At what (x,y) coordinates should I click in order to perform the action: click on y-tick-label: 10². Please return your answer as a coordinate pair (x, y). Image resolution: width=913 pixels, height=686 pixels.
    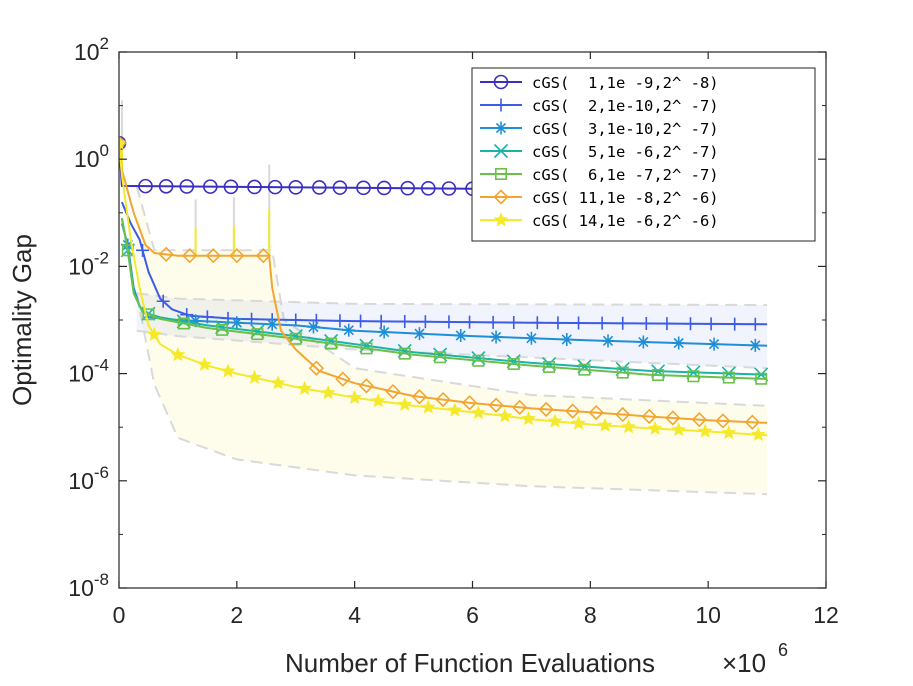
    Looking at the image, I should click on (91, 49).